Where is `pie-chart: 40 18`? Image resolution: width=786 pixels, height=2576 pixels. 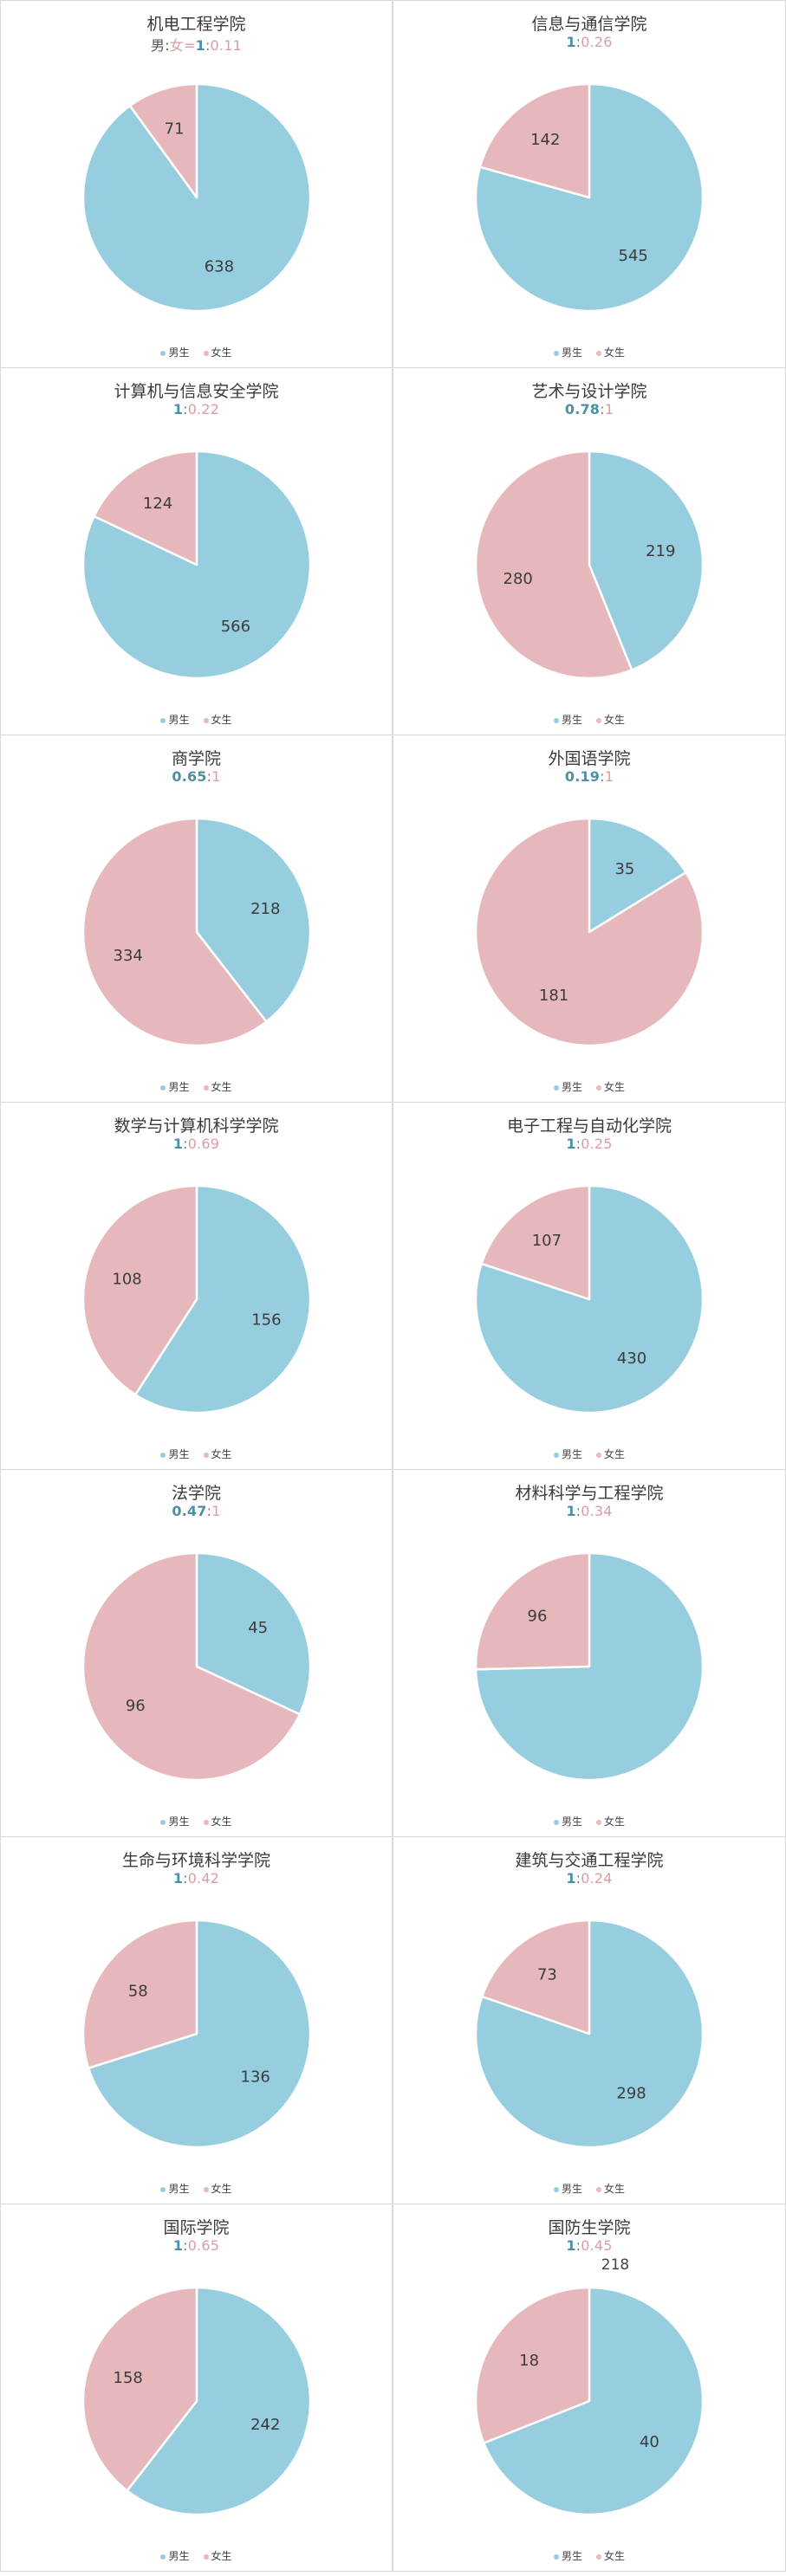
pie-chart: 40 18 is located at coordinates (589, 2401).